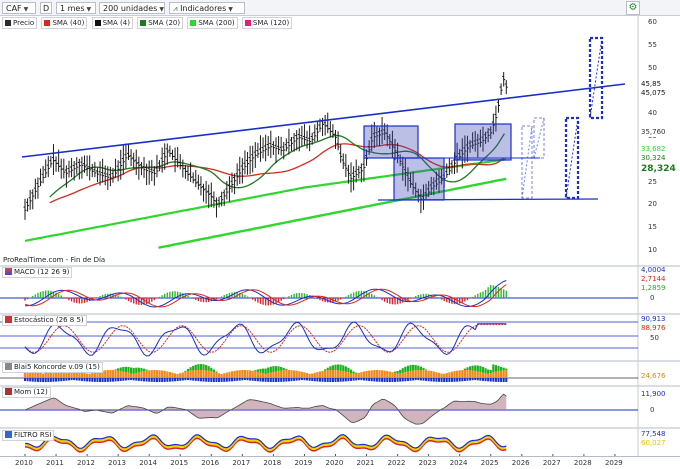  What do you see at coordinates (365, 463) in the screenshot?
I see `time-axis-label: 2021` at bounding box center [365, 463].